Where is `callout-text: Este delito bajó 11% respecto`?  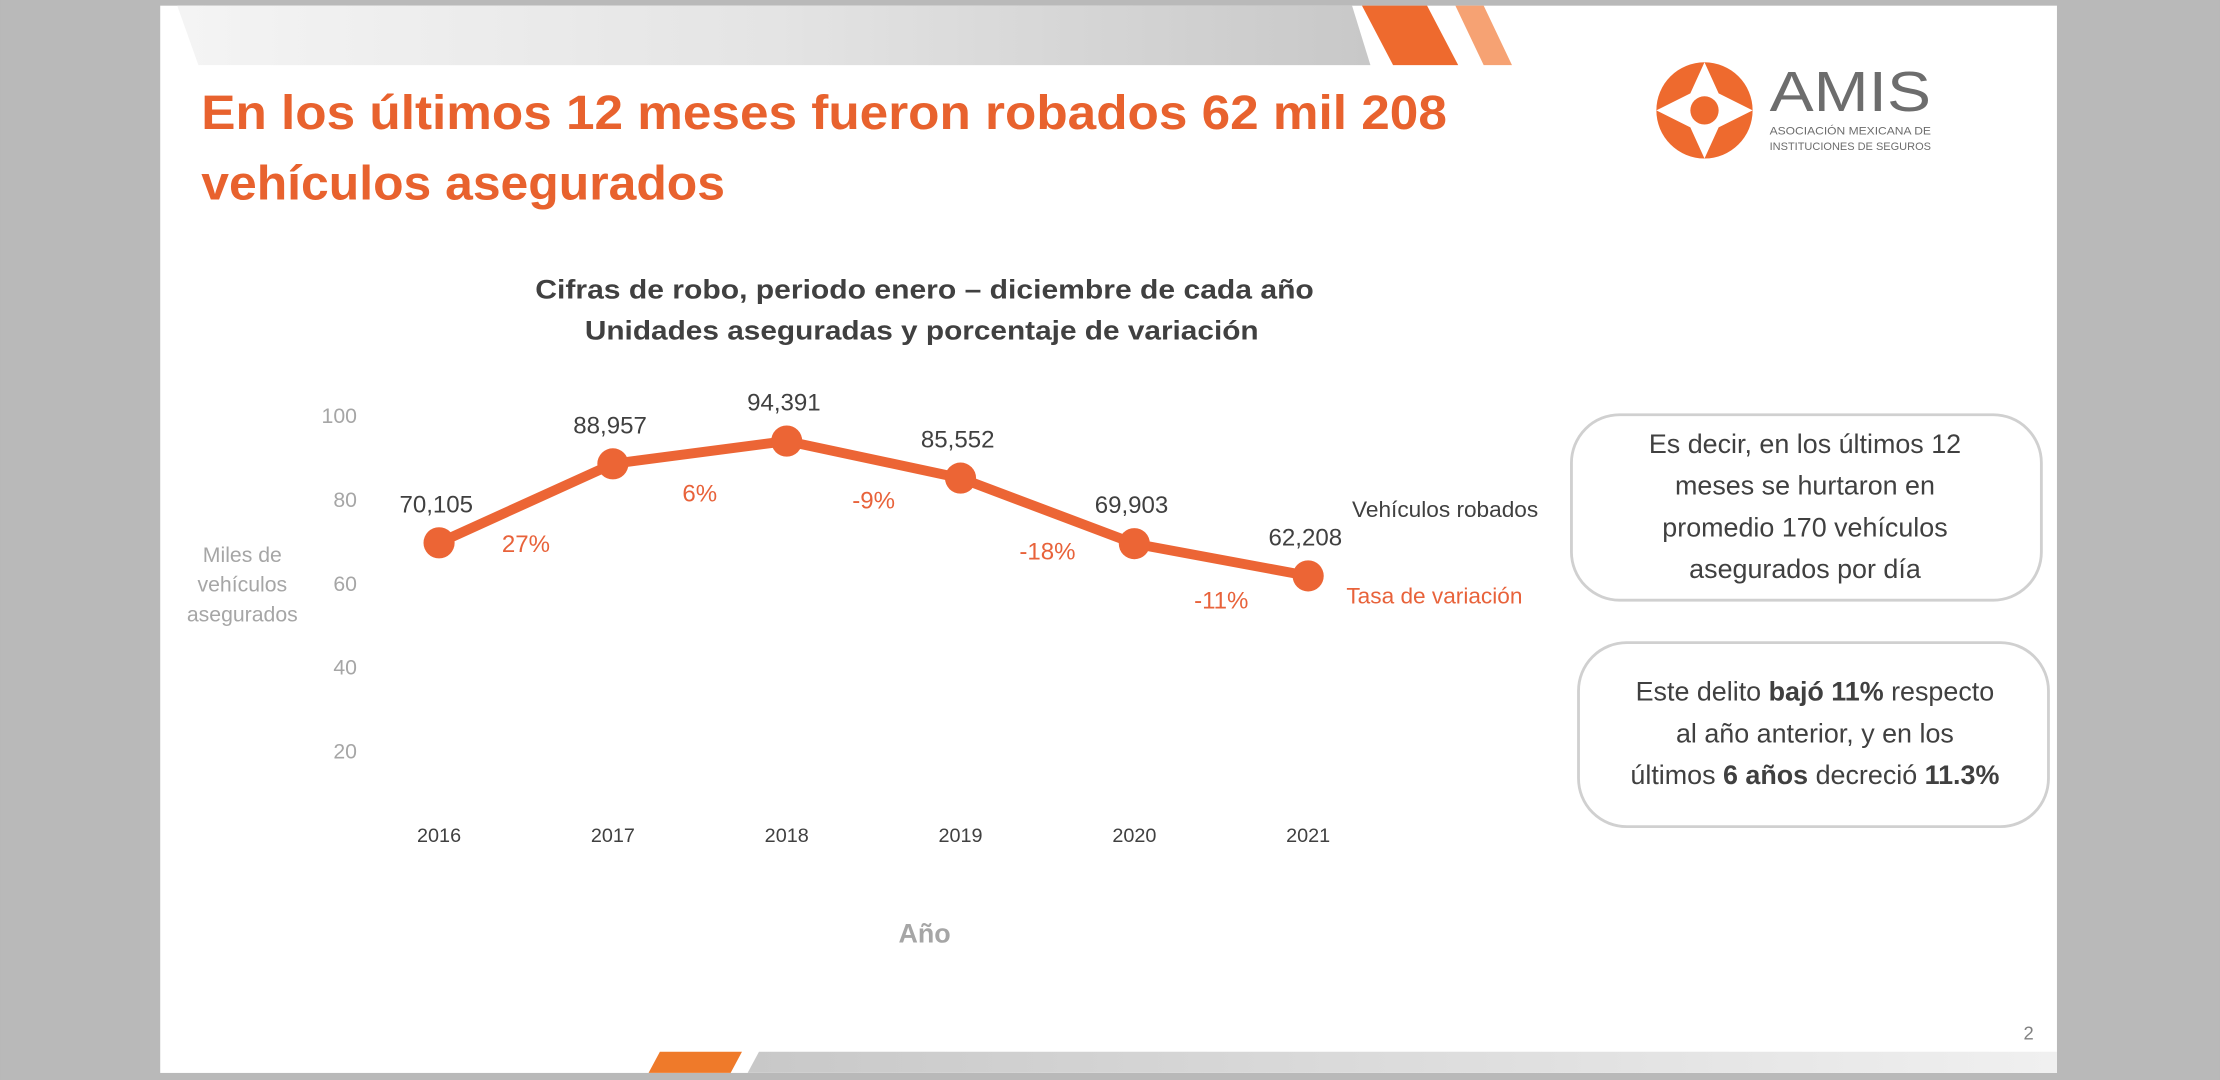 callout-text: Este delito bajó 11% respecto is located at coordinates (1815, 692).